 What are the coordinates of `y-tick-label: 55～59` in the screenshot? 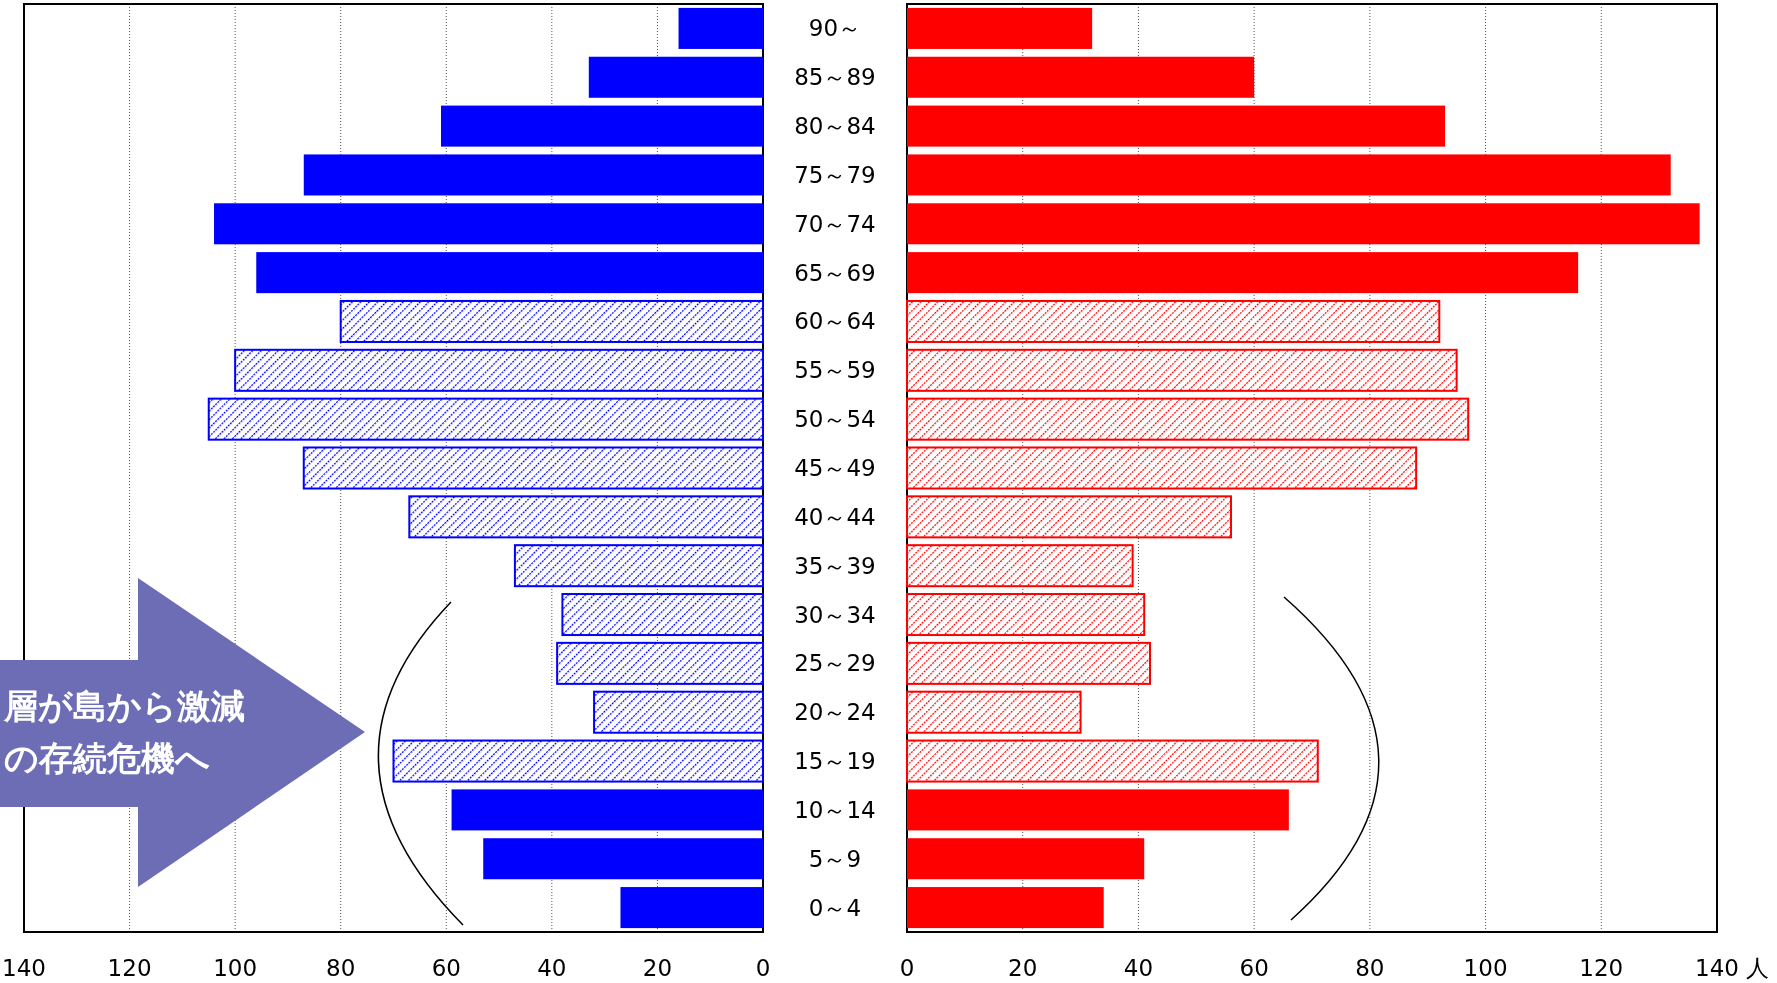 It's located at (835, 370).